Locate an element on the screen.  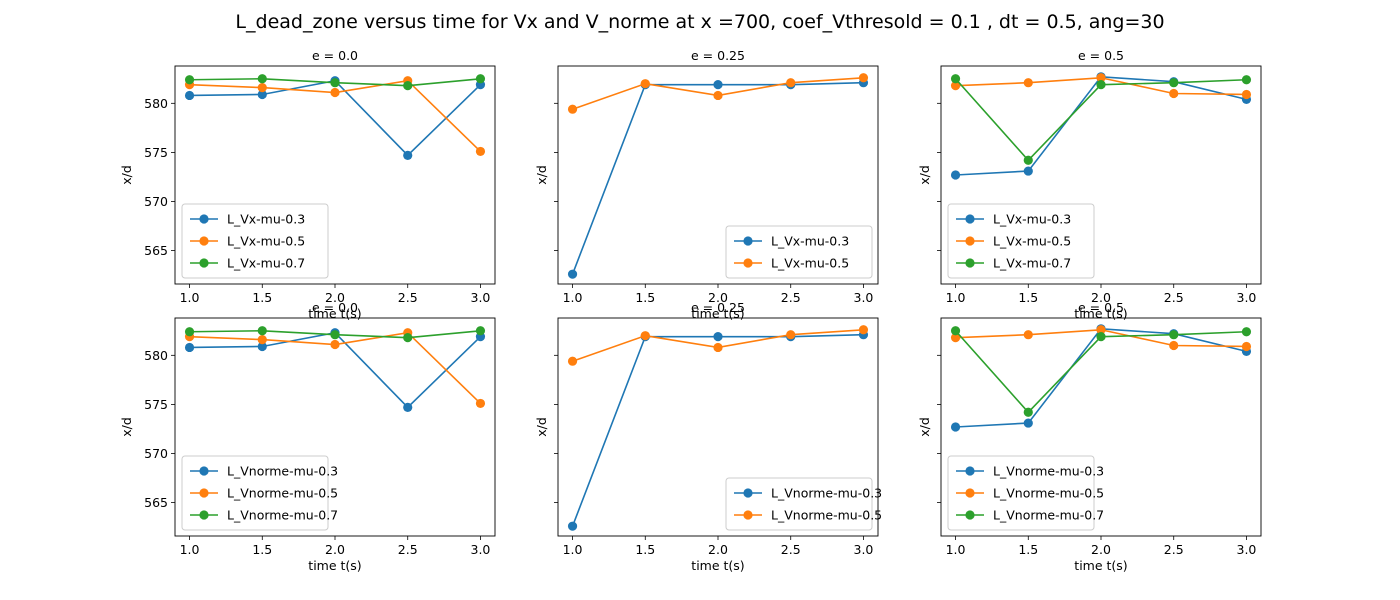
legend-label: L_Vnorme-mu-0.7 is located at coordinates (282, 515).